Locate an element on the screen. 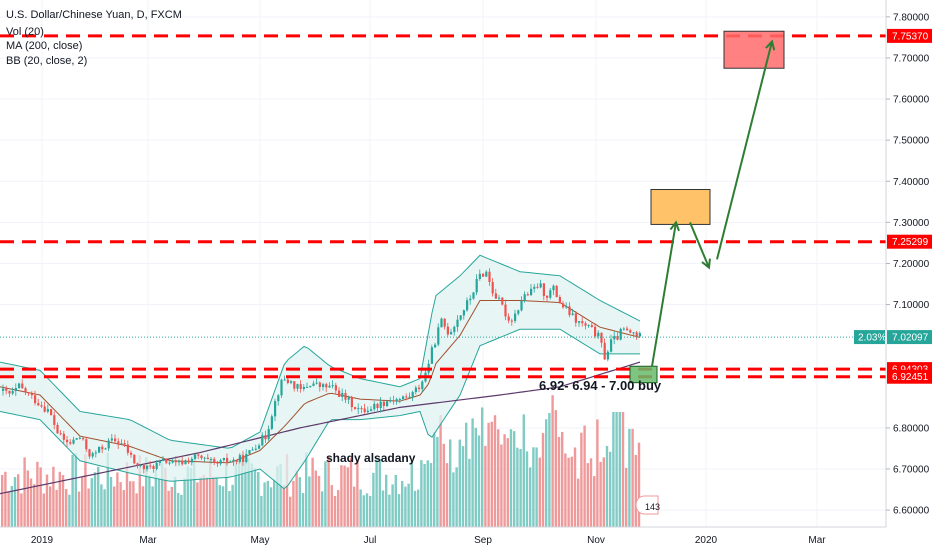 Image resolution: width=932 pixels, height=550 pixels. legend-volume: Vol (20) is located at coordinates (25, 32).